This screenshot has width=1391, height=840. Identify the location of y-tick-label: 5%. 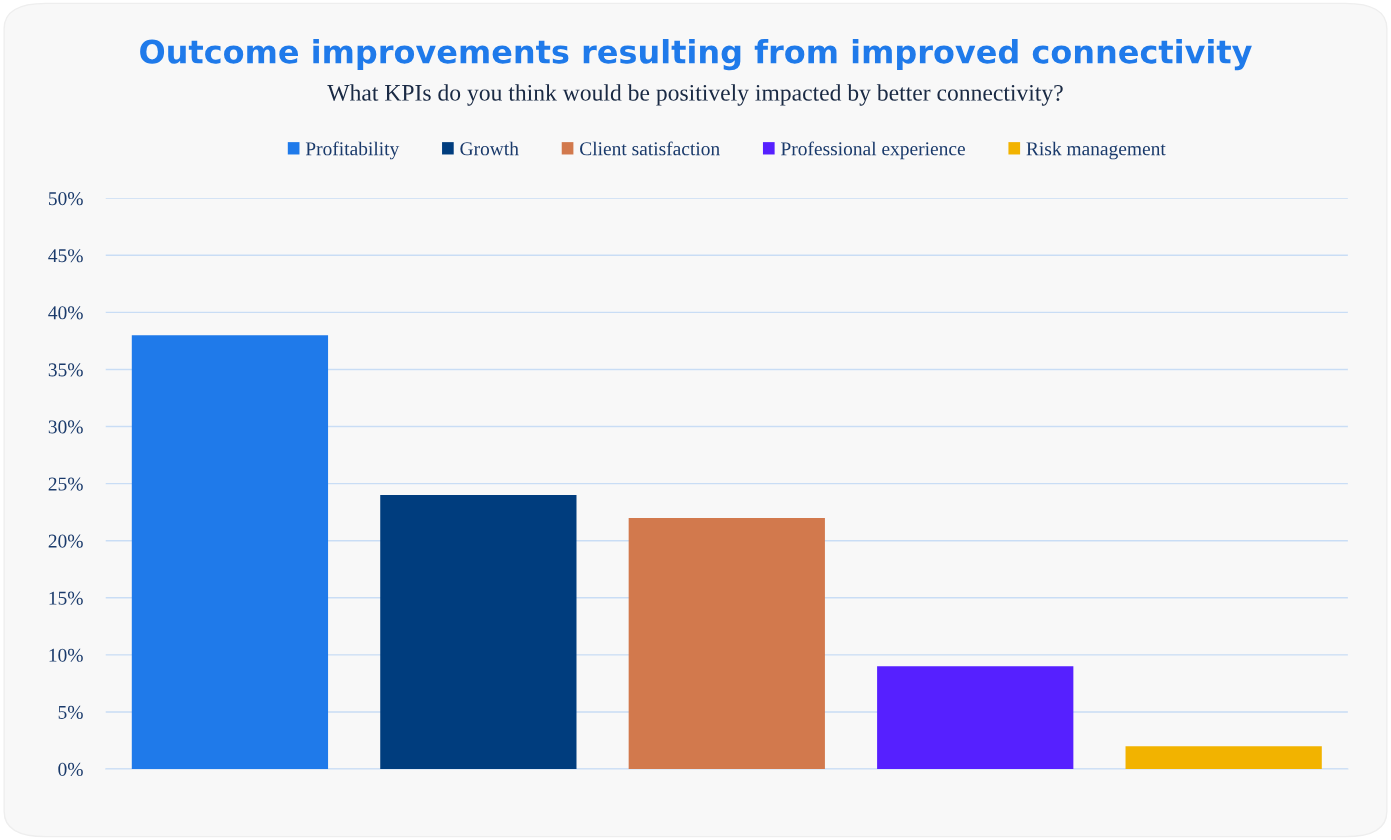
(70, 712).